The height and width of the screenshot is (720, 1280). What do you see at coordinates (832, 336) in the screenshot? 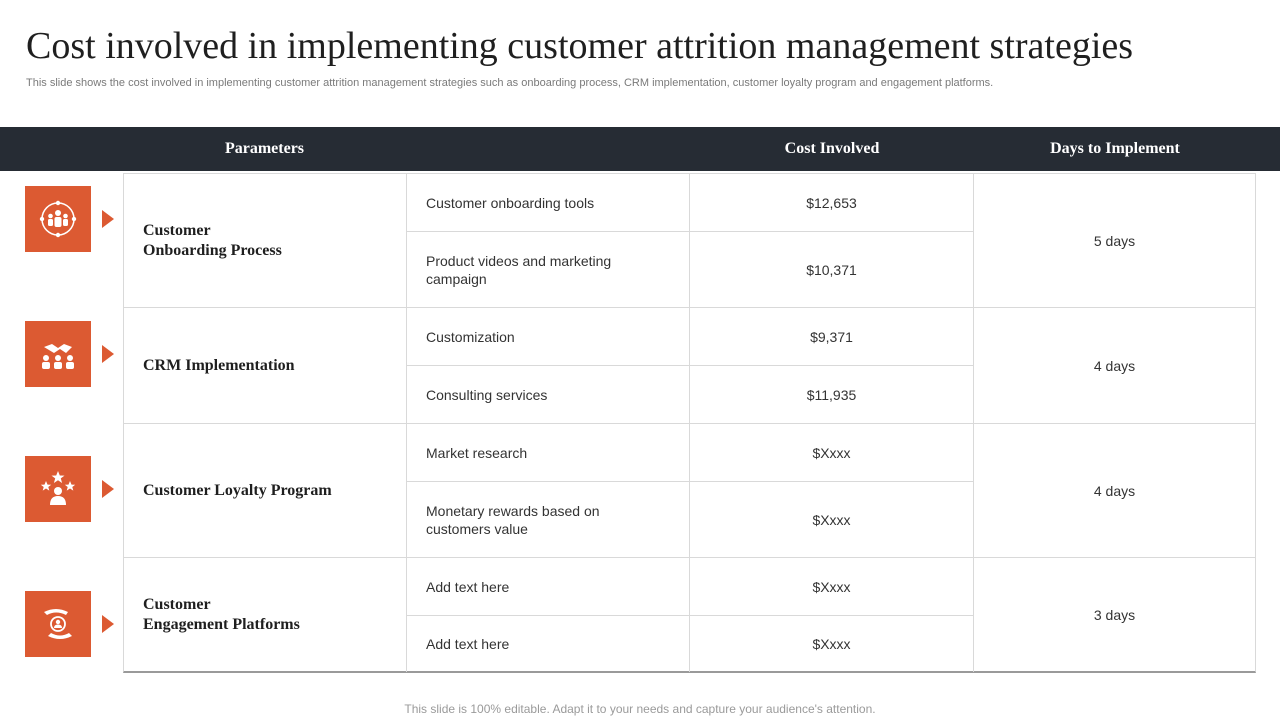
I see `cost-value: $9,371` at bounding box center [832, 336].